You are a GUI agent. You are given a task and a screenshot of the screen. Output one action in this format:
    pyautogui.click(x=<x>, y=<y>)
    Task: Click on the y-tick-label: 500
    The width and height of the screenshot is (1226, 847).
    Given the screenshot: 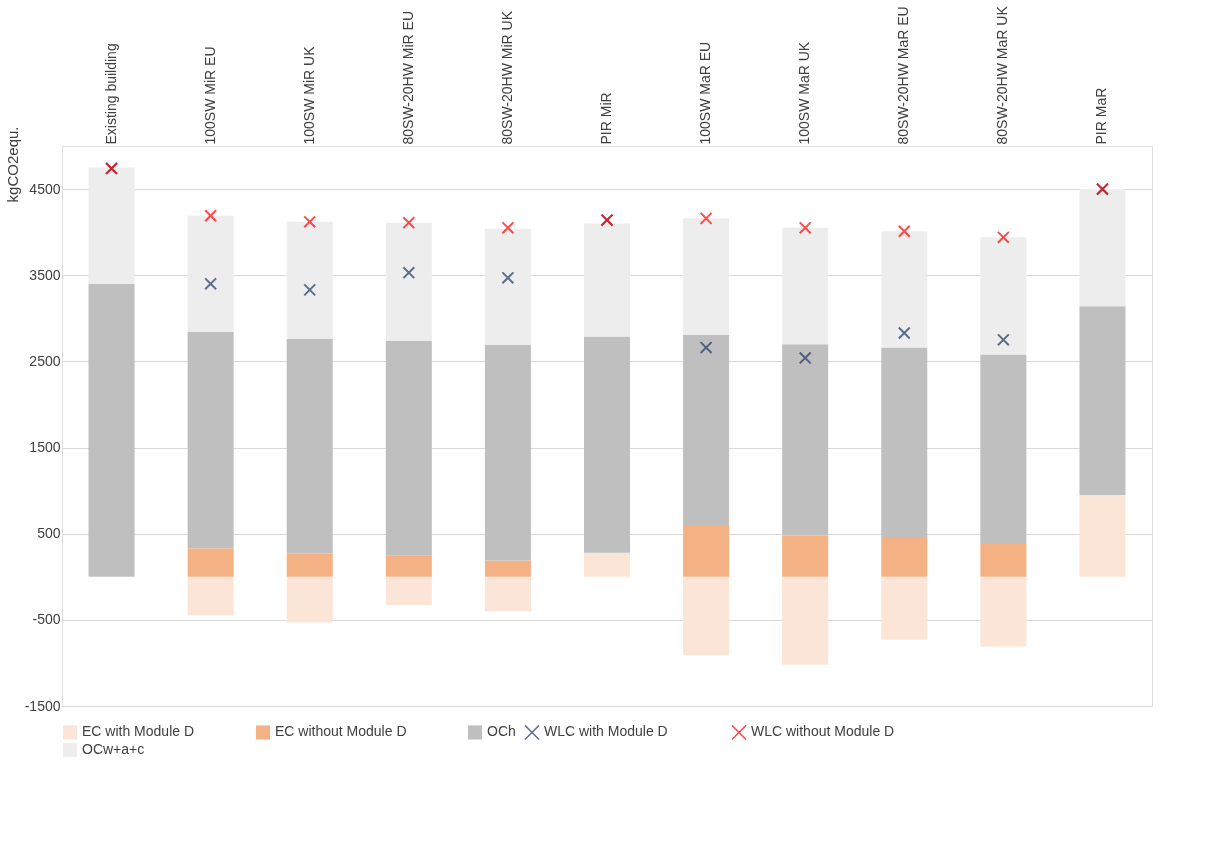 What is the action you would take?
    pyautogui.click(x=49, y=533)
    